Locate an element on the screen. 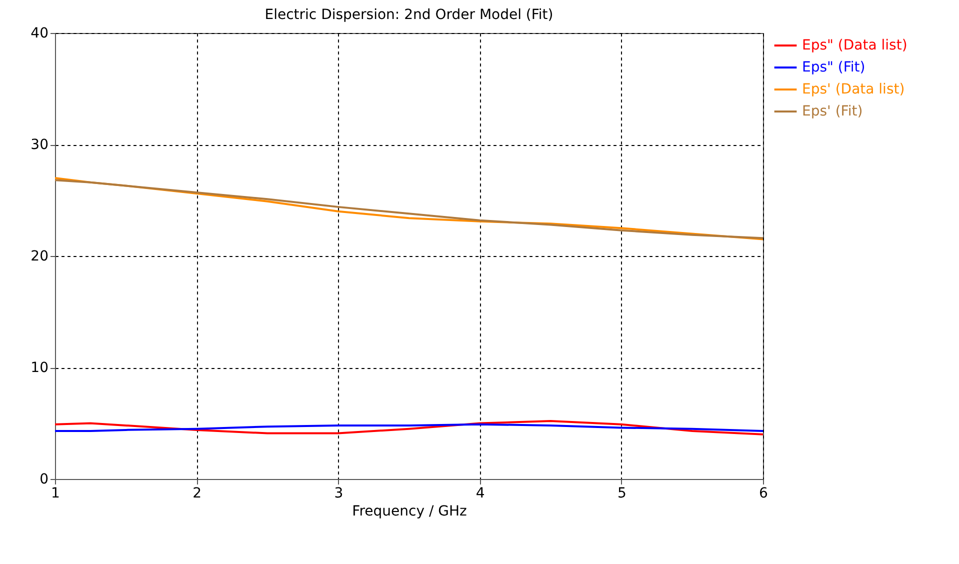 This screenshot has width=959, height=564. x-tick-label: 4 is located at coordinates (480, 494).